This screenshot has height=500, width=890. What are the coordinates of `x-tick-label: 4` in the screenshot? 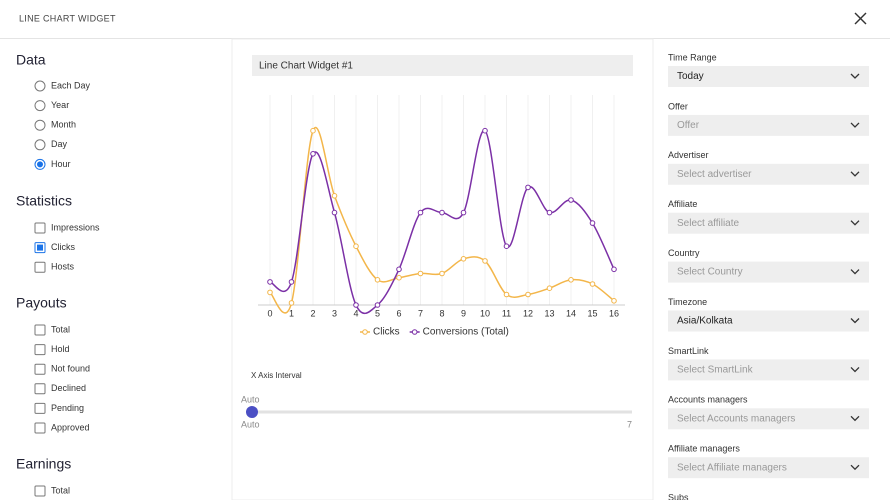 It's located at (355, 313).